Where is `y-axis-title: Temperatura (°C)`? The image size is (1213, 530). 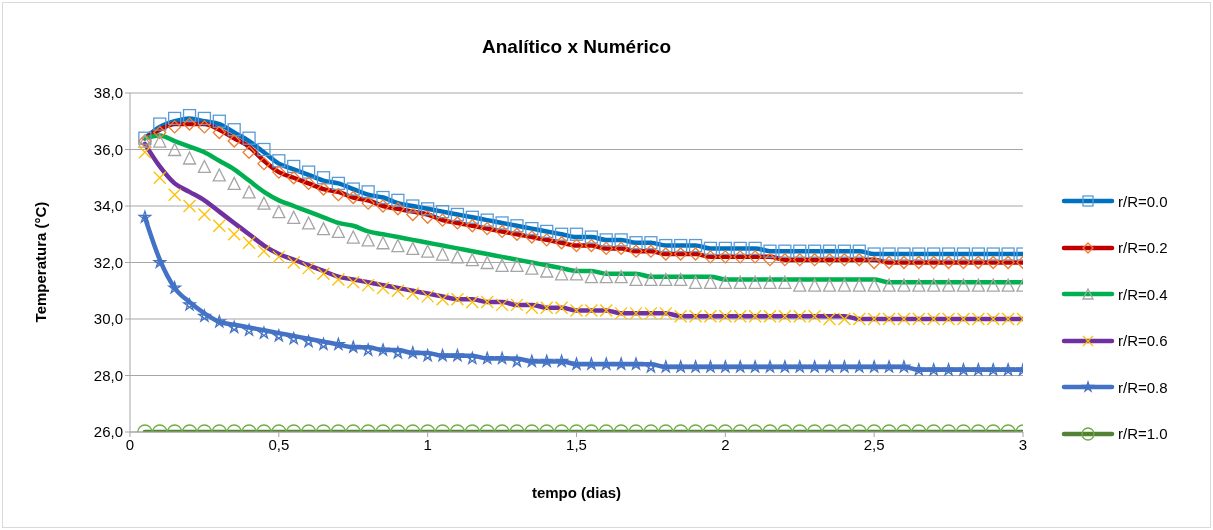
y-axis-title: Temperatura (°C) is located at coordinates (40, 262).